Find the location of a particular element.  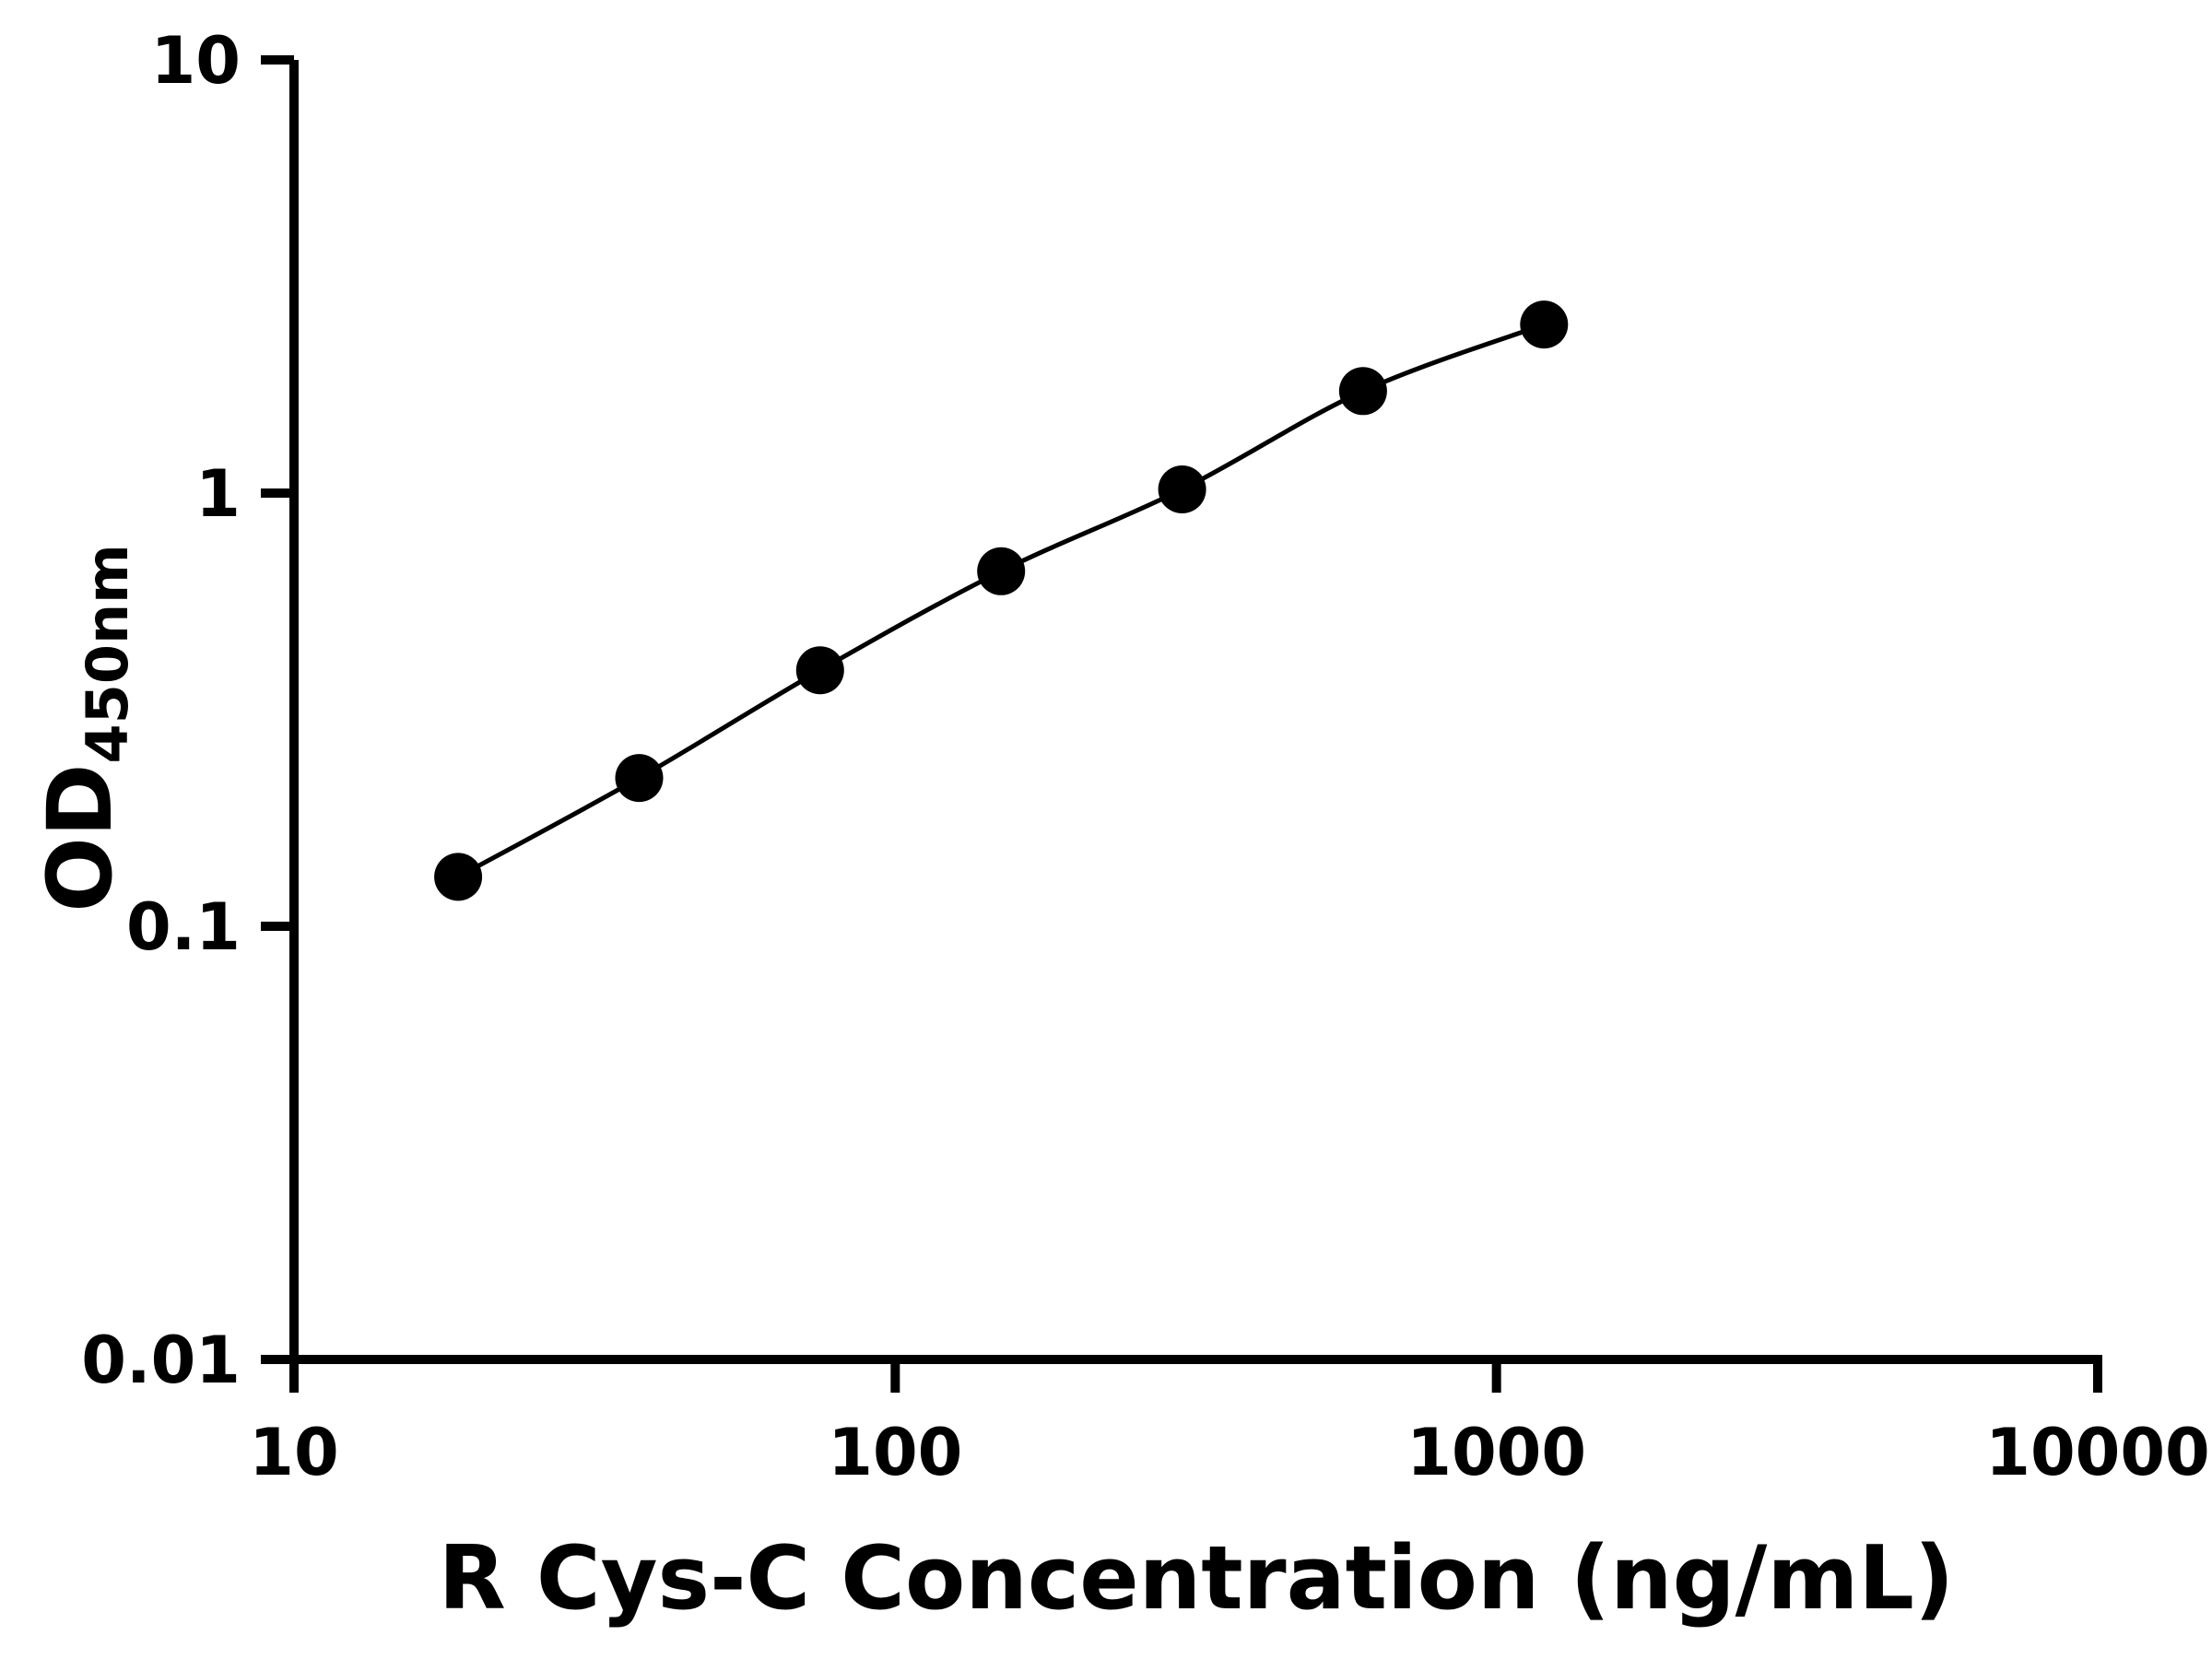

y-tick-label: 10 is located at coordinates (196, 61).